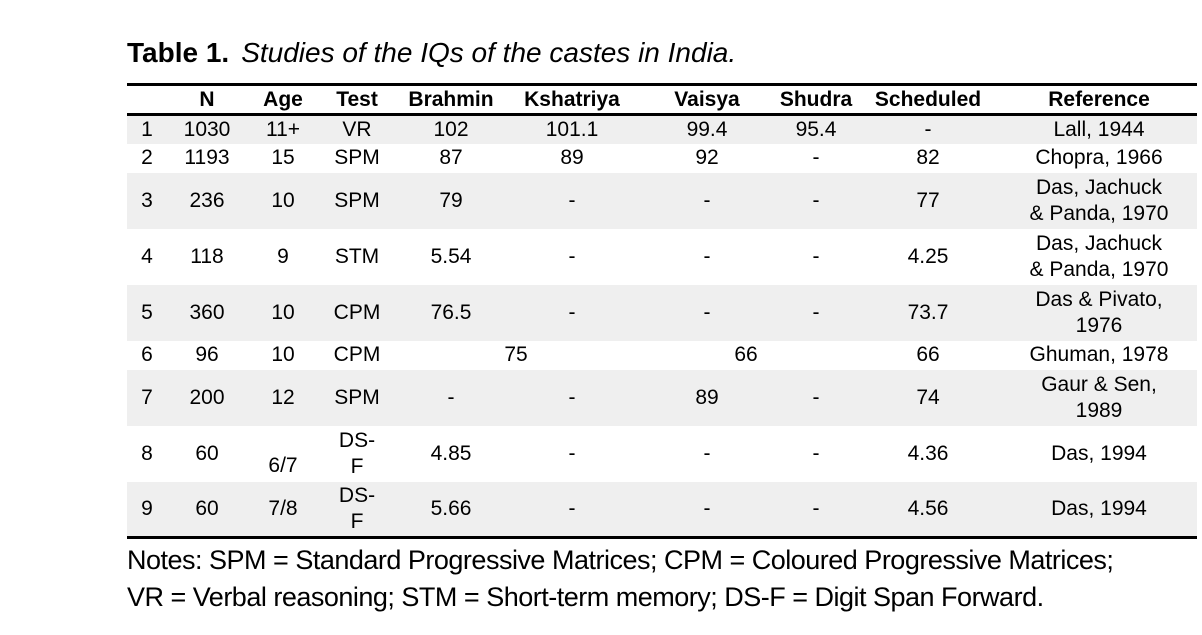 This screenshot has width=1202, height=635. What do you see at coordinates (451, 129) in the screenshot?
I see `cell-brahmin: 102` at bounding box center [451, 129].